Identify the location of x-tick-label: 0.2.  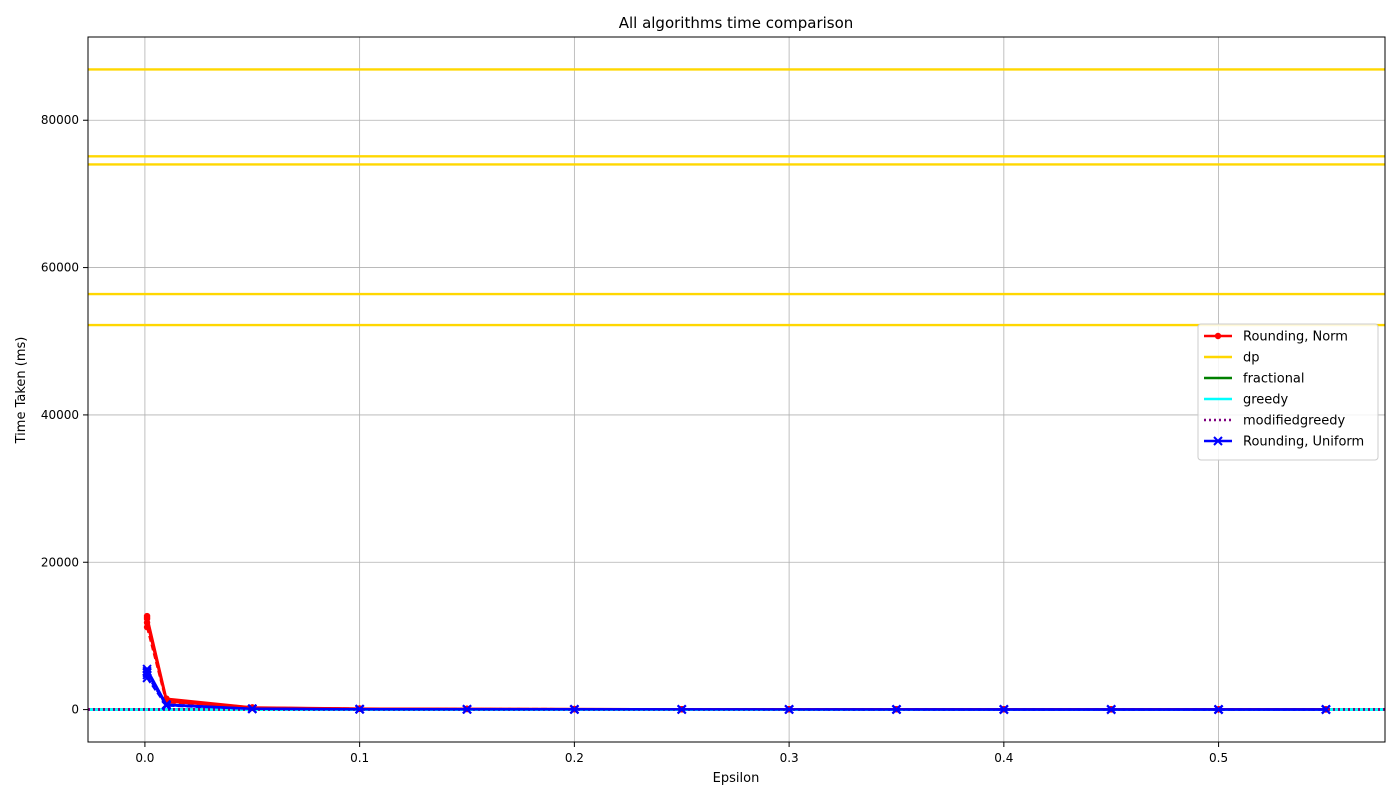
(574, 758).